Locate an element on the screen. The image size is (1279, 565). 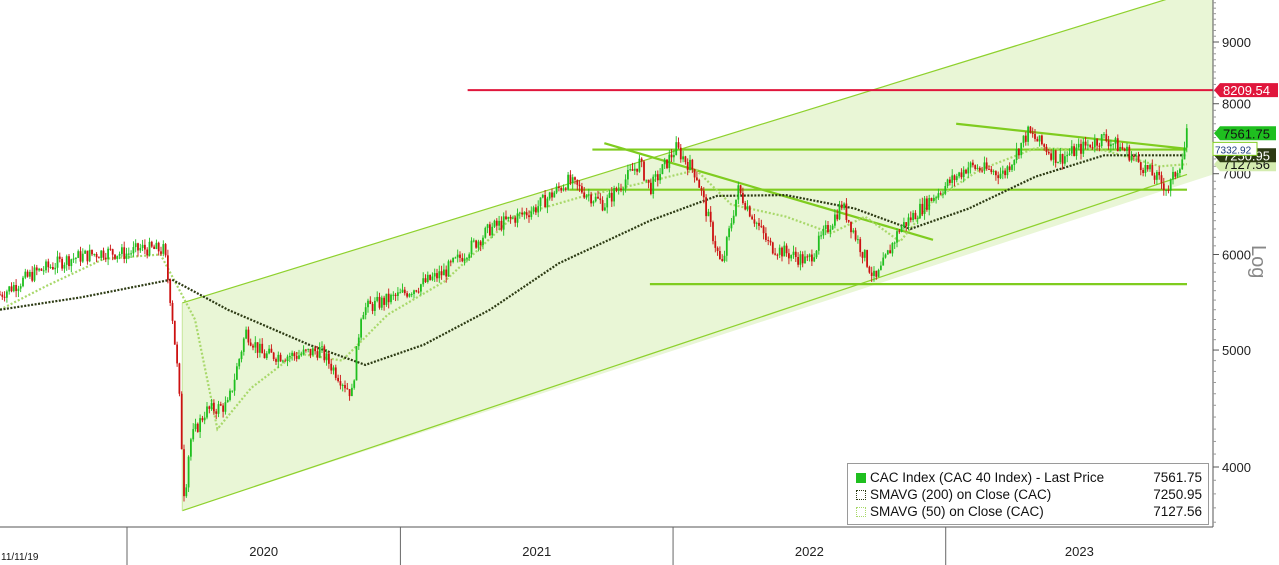
legend-swatch-sma50 is located at coordinates (861, 511).